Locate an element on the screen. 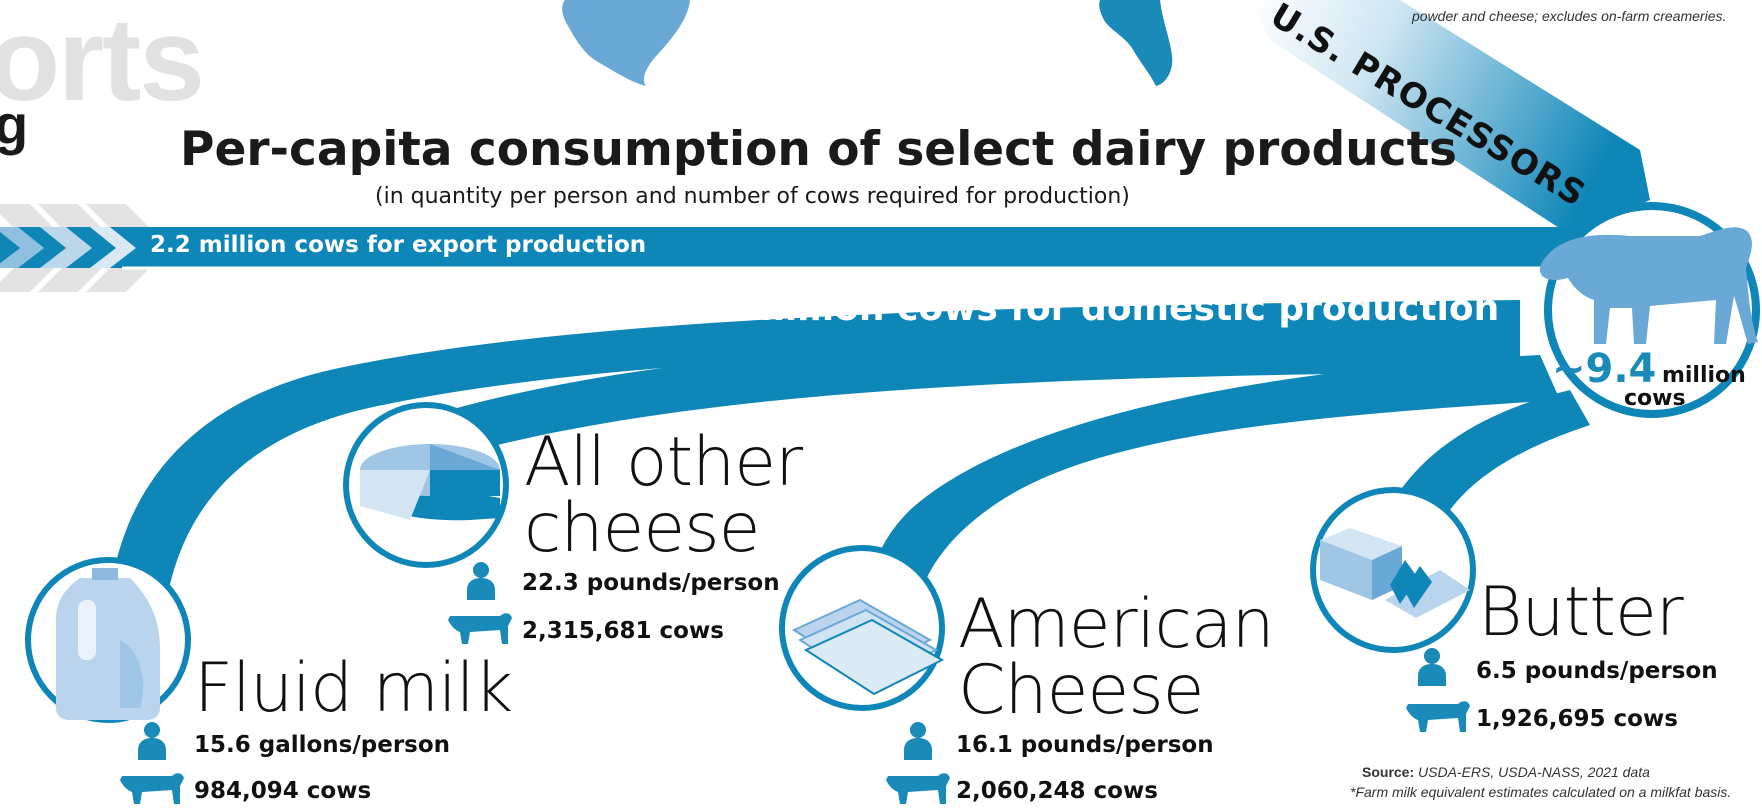  map-shape-florida is located at coordinates (1136, 43).